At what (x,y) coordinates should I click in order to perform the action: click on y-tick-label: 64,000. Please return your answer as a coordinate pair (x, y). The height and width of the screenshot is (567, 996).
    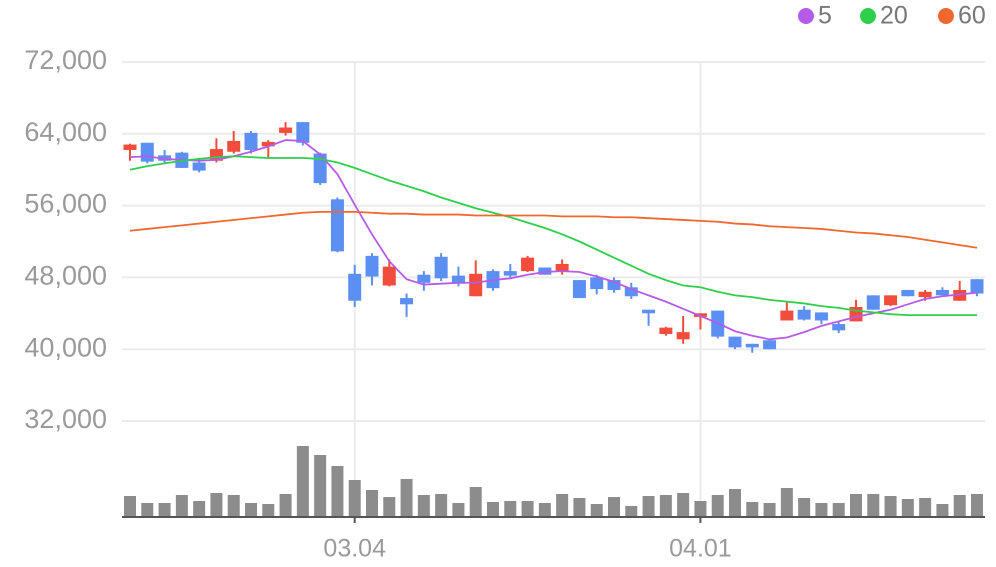
    Looking at the image, I should click on (65, 132).